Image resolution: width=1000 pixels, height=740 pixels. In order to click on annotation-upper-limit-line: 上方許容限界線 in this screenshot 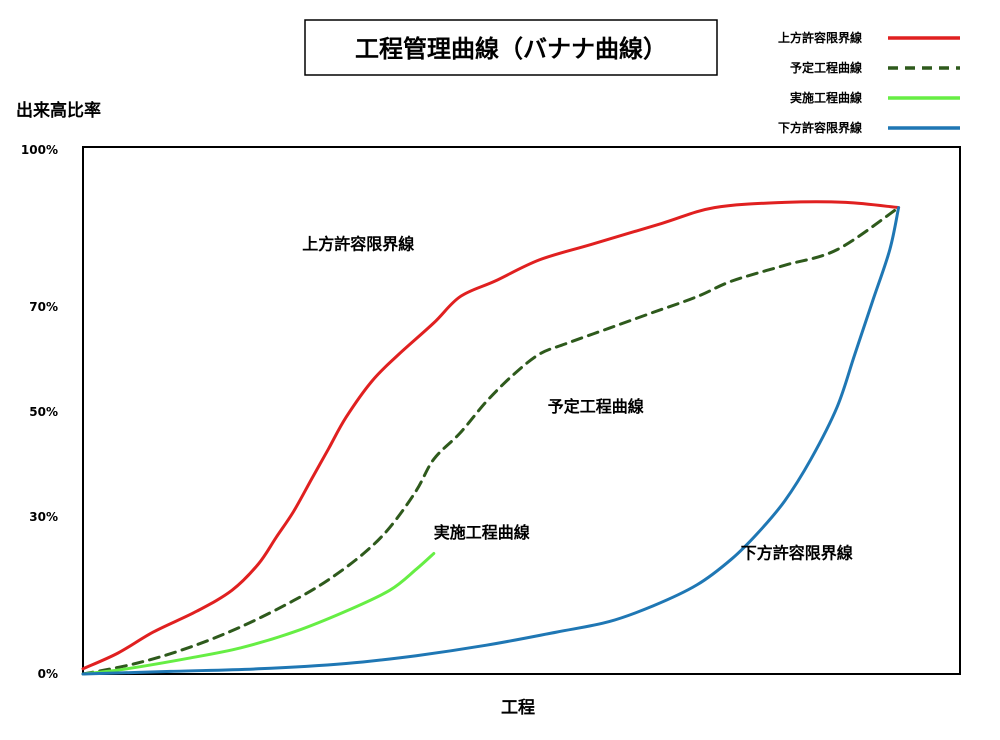, I will do `click(358, 244)`.